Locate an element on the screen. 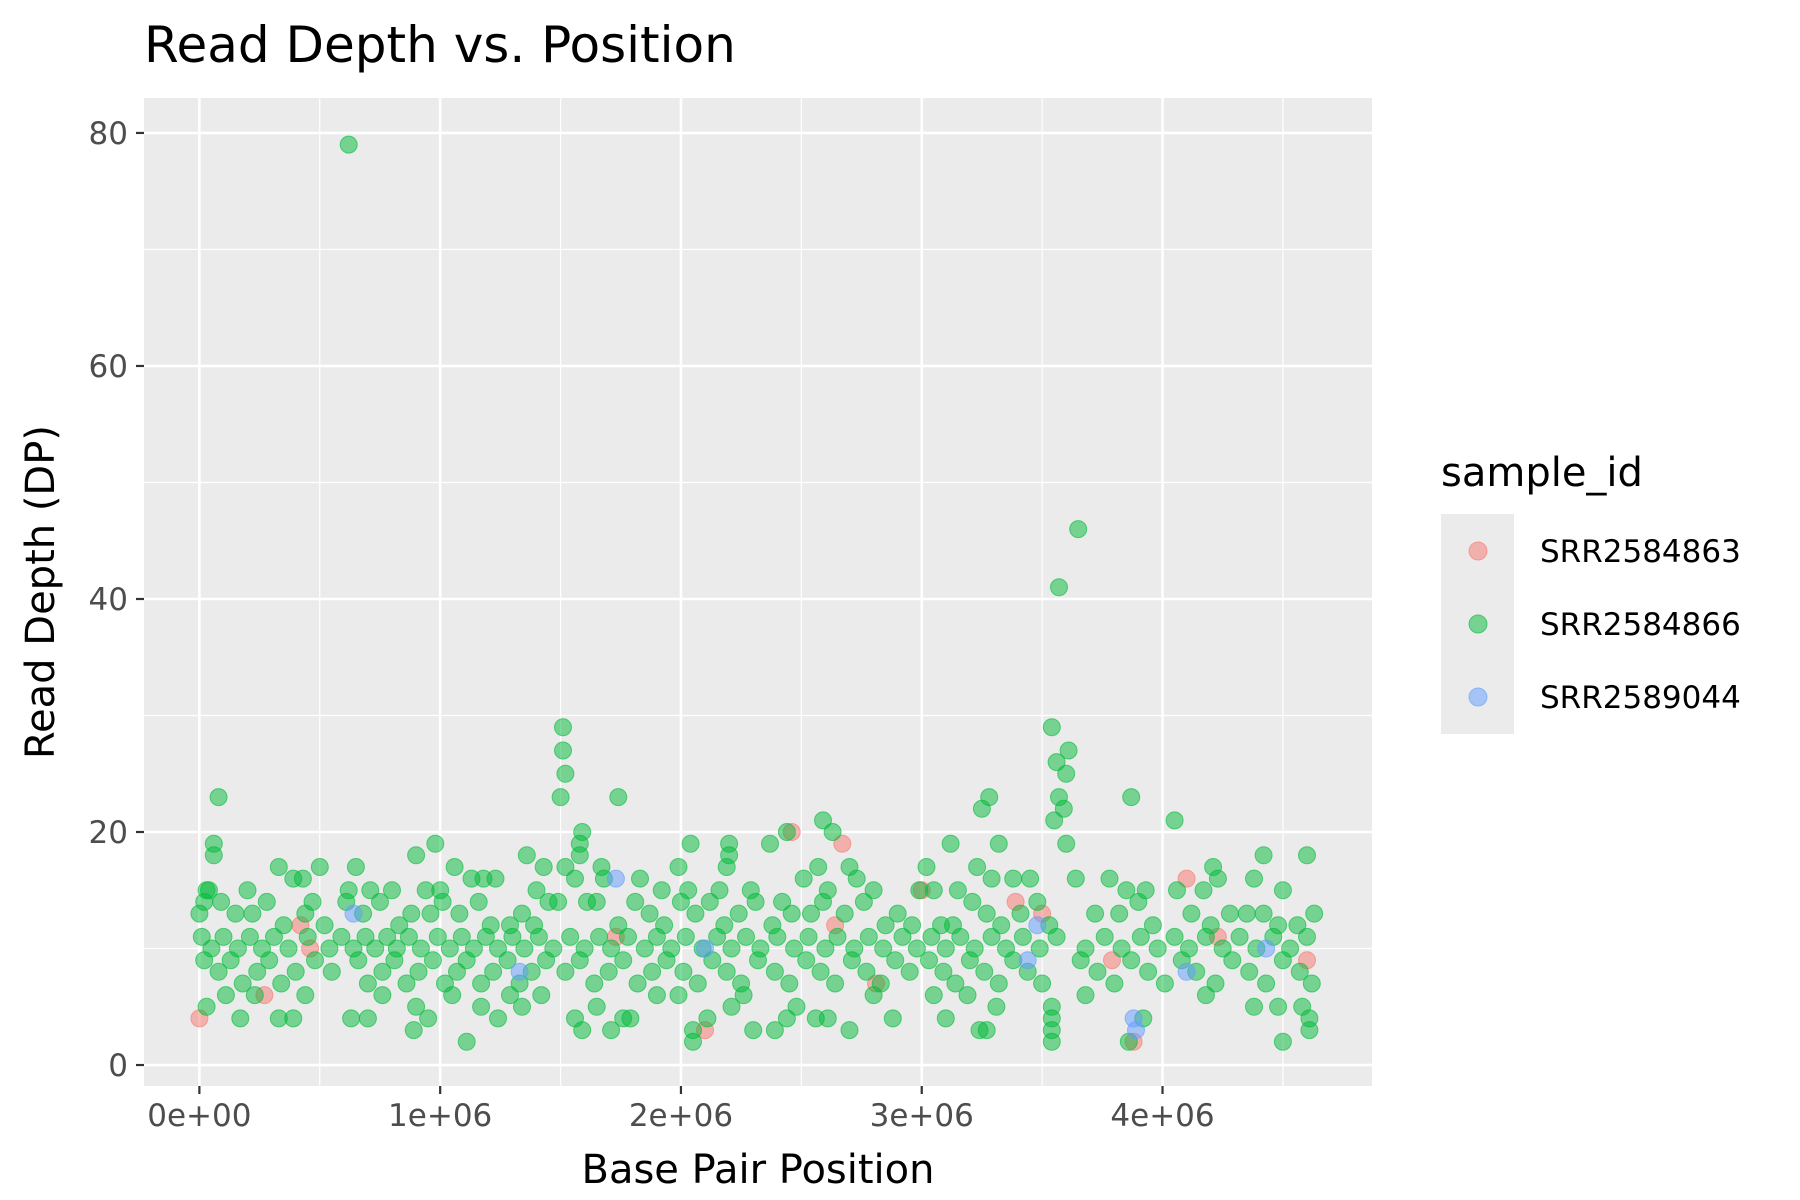 The width and height of the screenshot is (1800, 1200). chart-title: Read Depth vs. Position is located at coordinates (440, 45).